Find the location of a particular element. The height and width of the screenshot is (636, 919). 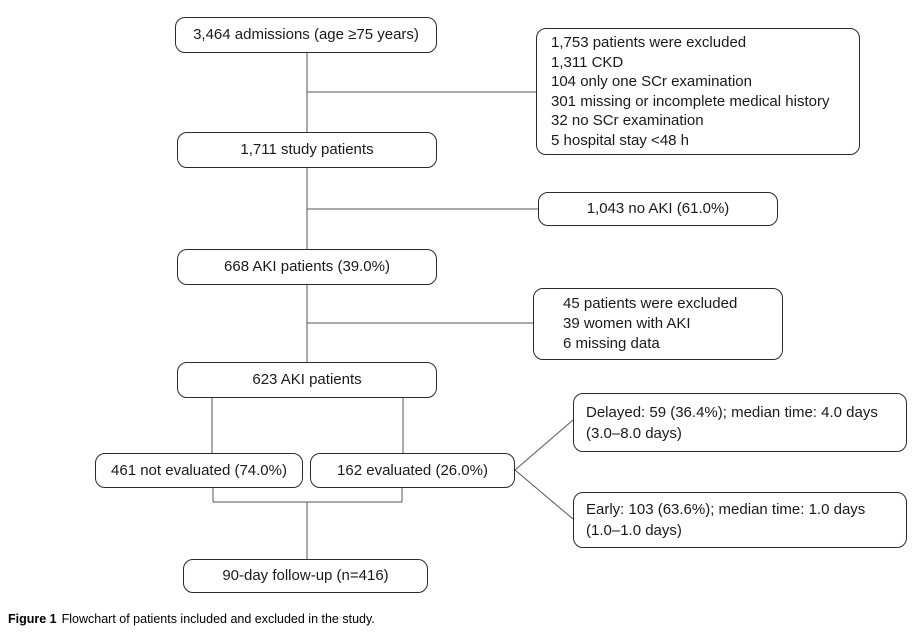

excluded-initial-line: 104 only one SCr examination is located at coordinates (651, 81).